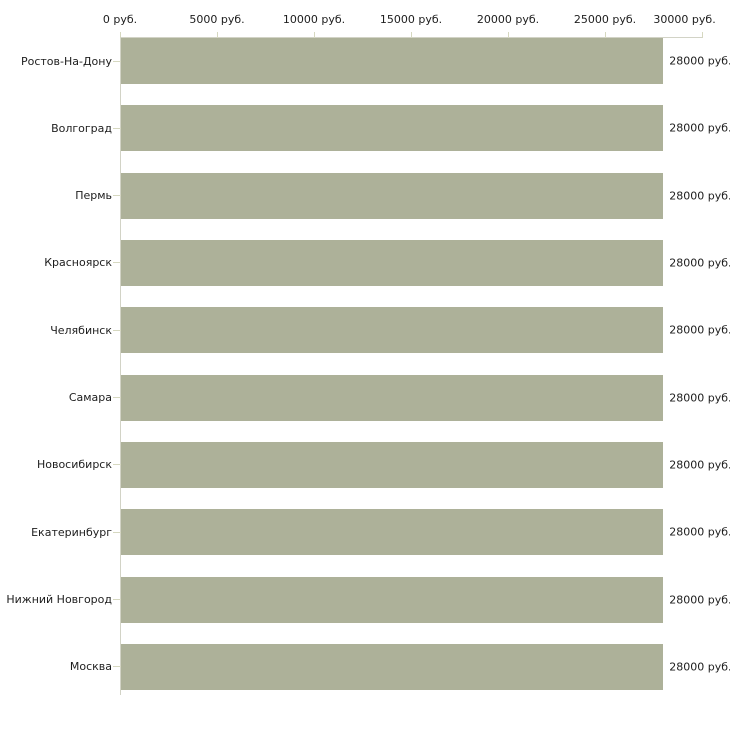  What do you see at coordinates (78, 263) in the screenshot?
I see `category-label: Красноярск` at bounding box center [78, 263].